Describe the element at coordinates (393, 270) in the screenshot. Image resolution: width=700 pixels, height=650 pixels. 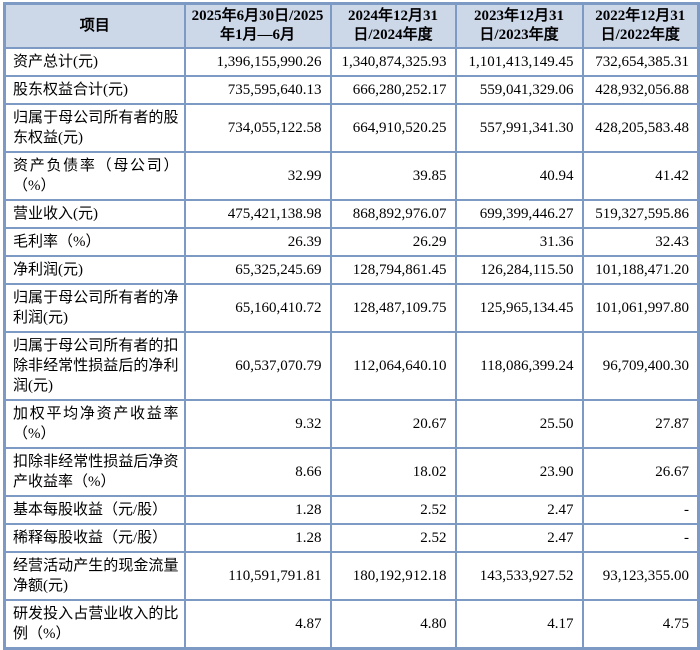
I see `value-cell: 128,794,861.45` at that location.